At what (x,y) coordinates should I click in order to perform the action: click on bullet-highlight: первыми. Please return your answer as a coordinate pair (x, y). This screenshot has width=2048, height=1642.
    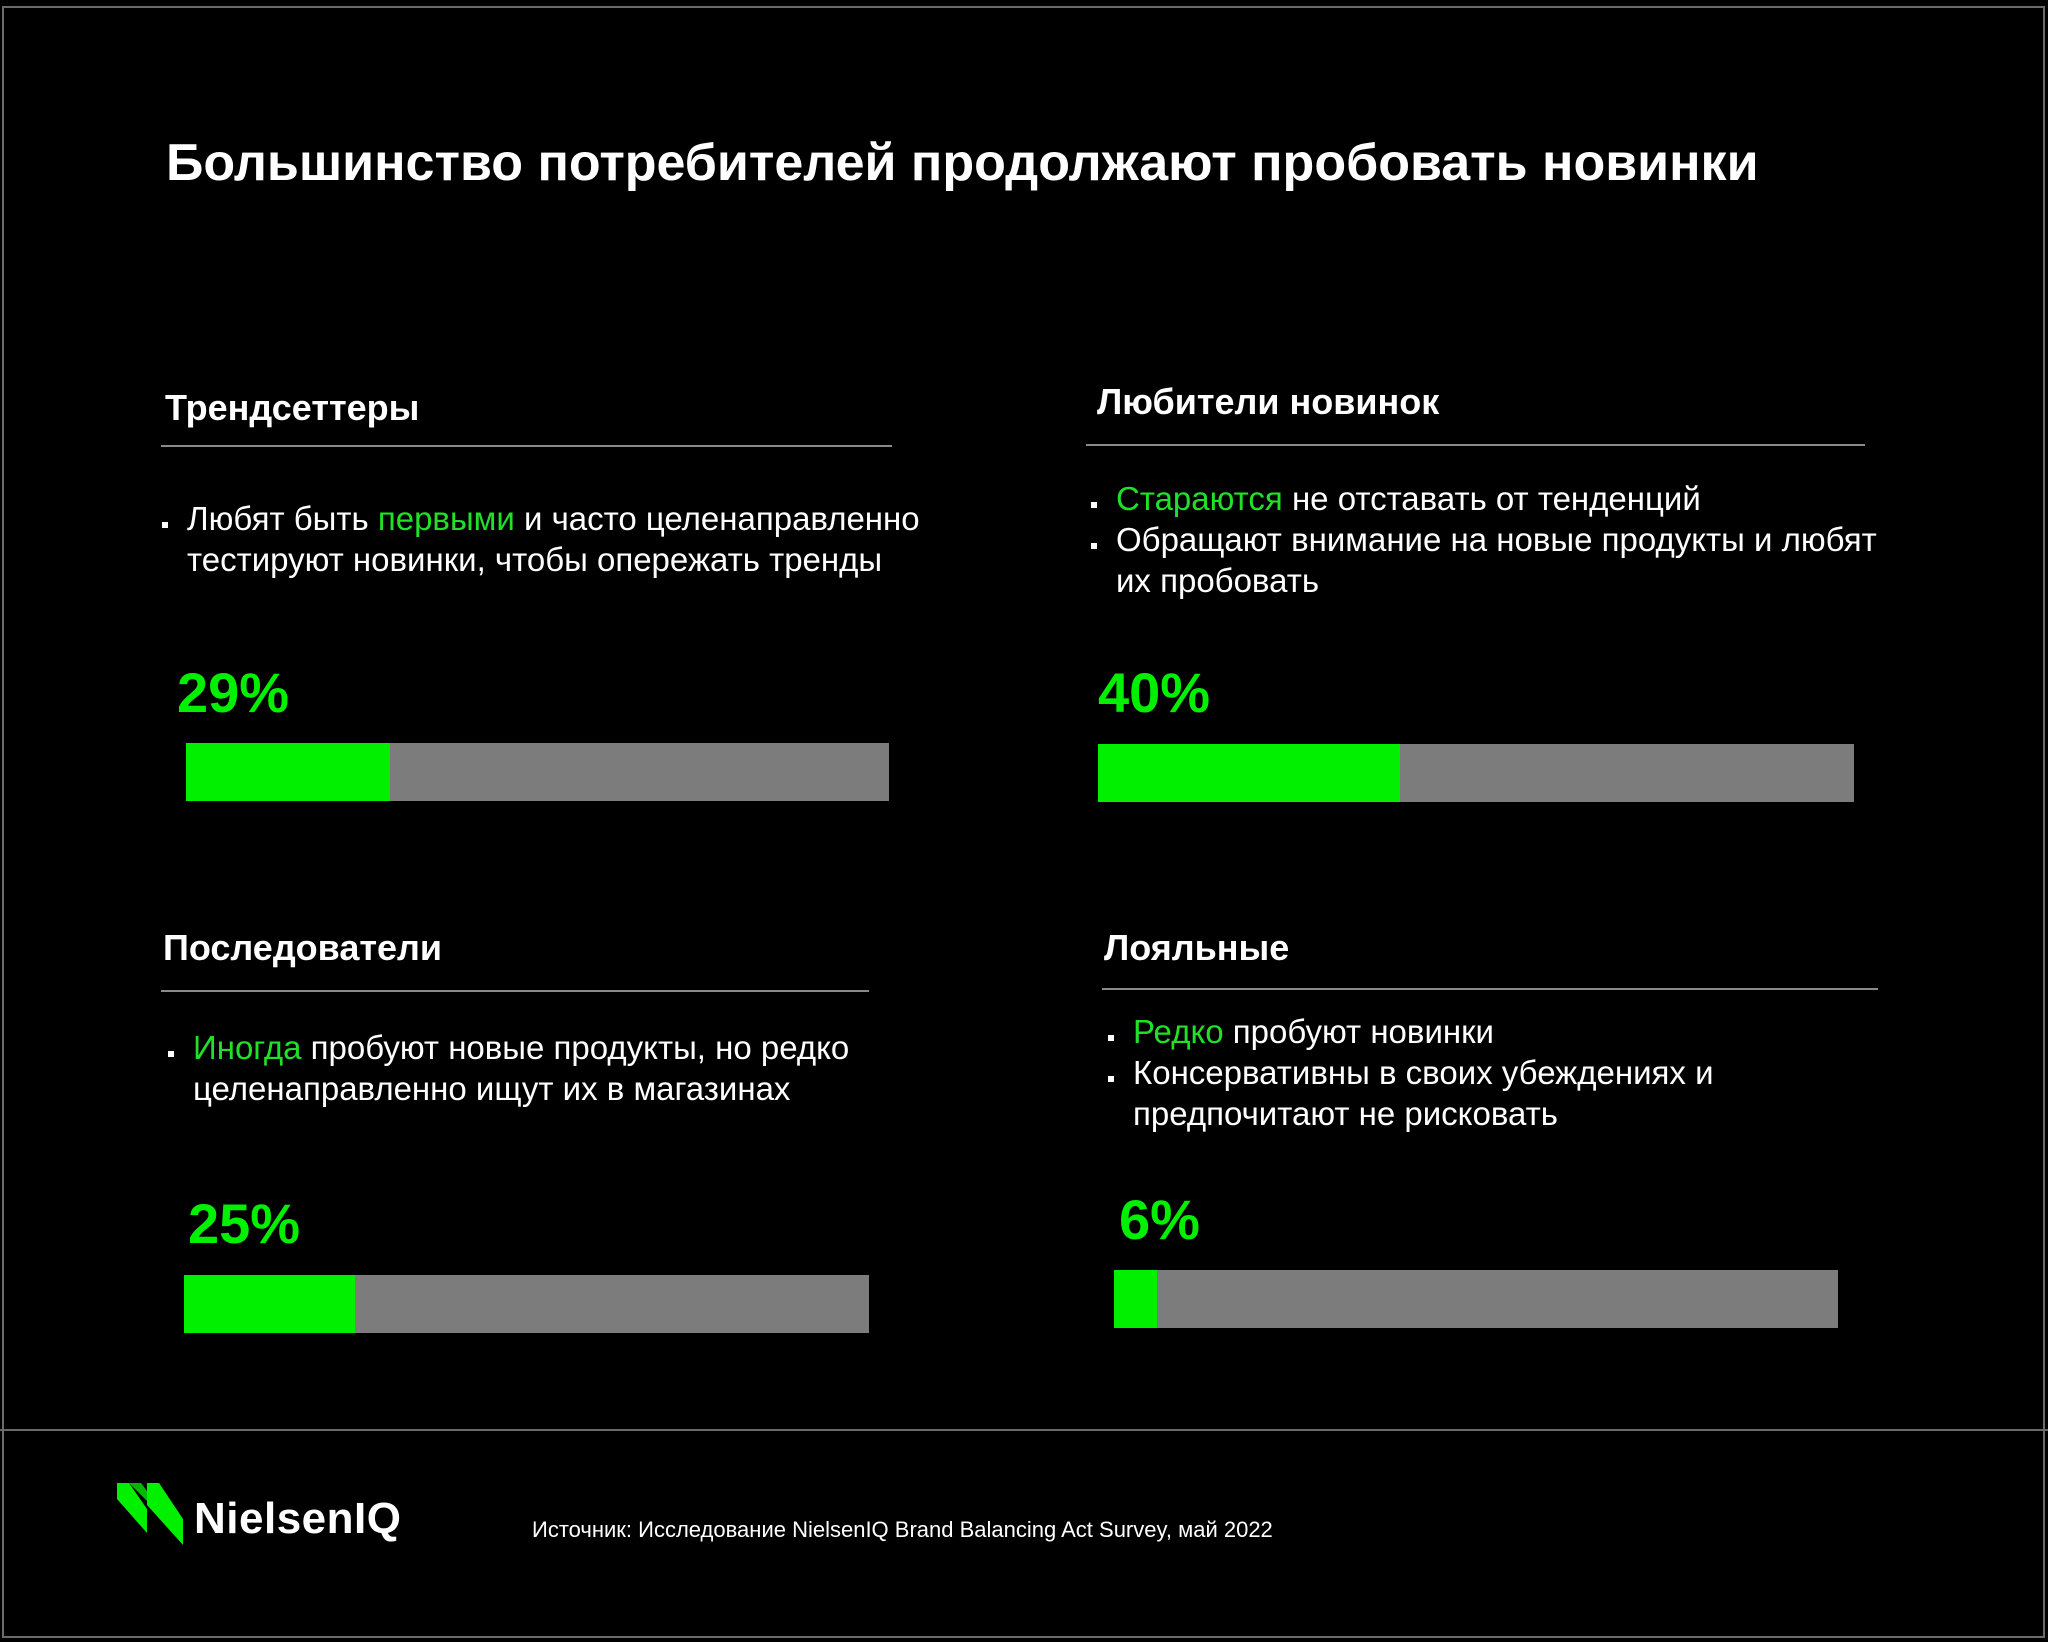
    Looking at the image, I should click on (446, 518).